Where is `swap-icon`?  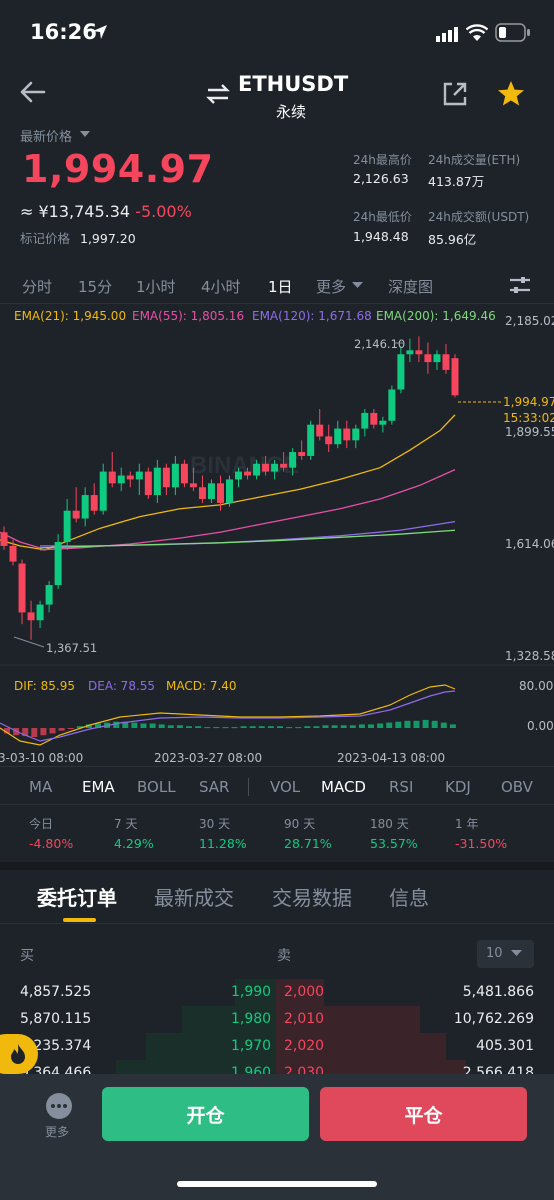
swap-icon is located at coordinates (218, 94).